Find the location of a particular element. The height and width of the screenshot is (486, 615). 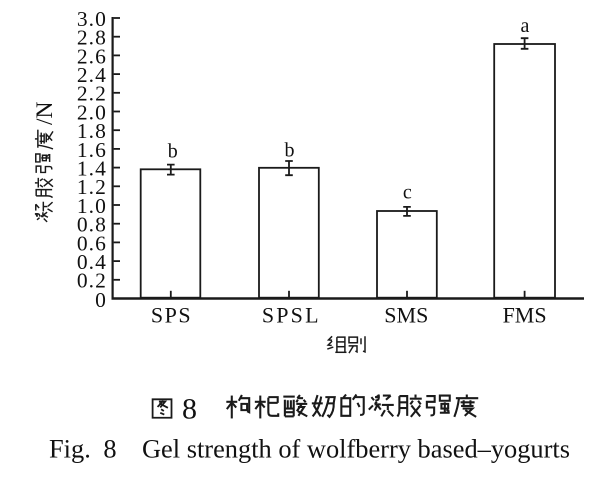

svg-text: SPS is located at coordinates (171, 314).